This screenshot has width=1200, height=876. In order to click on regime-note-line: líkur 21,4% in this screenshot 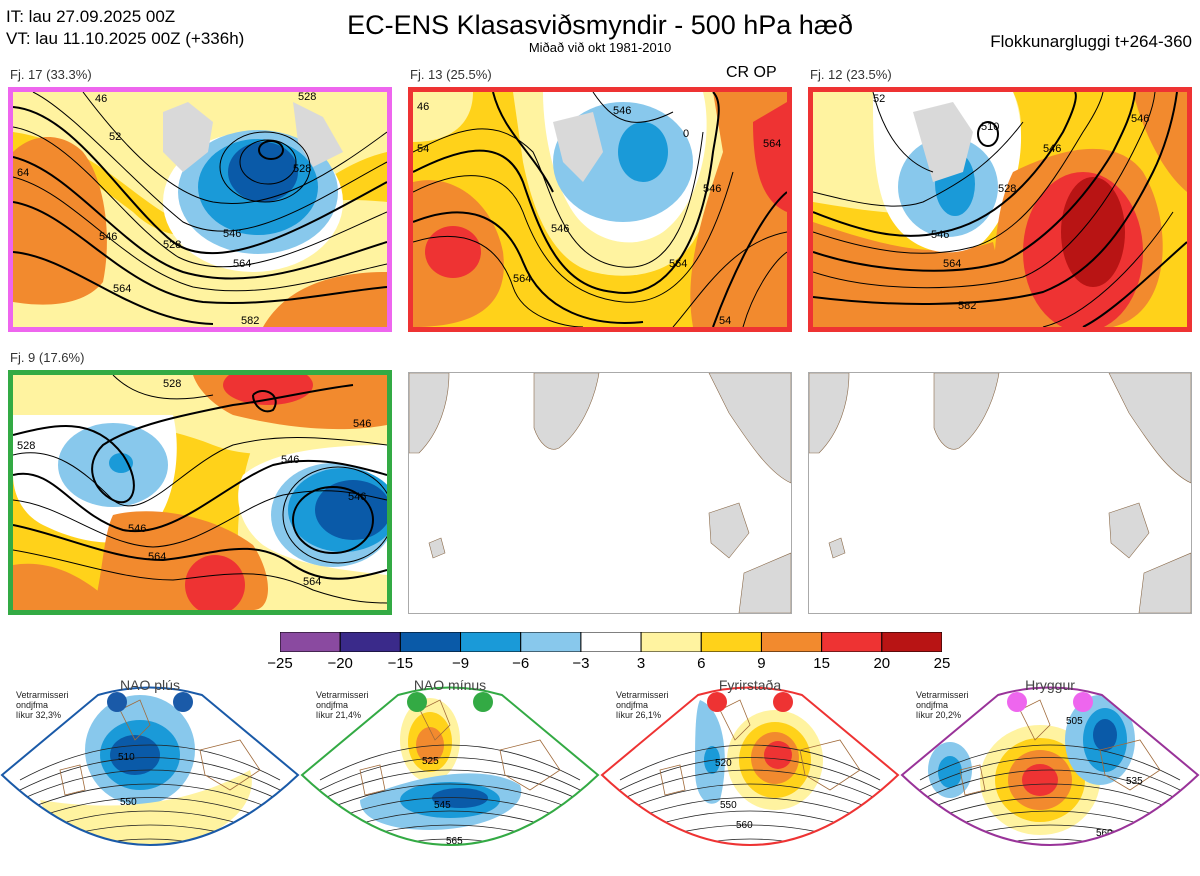, I will do `click(339, 715)`.